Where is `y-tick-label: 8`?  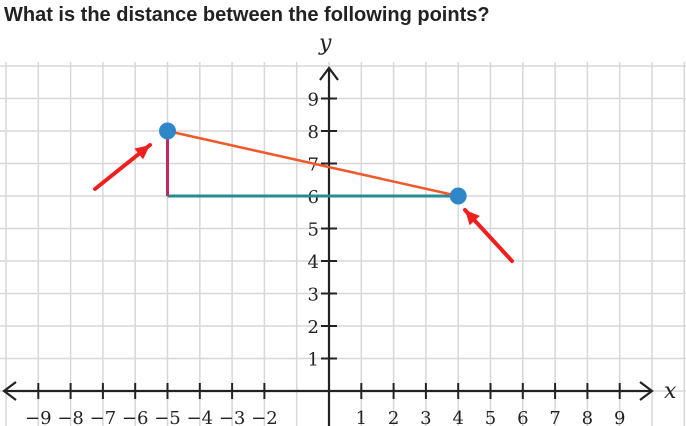
y-tick-label: 8 is located at coordinates (313, 132).